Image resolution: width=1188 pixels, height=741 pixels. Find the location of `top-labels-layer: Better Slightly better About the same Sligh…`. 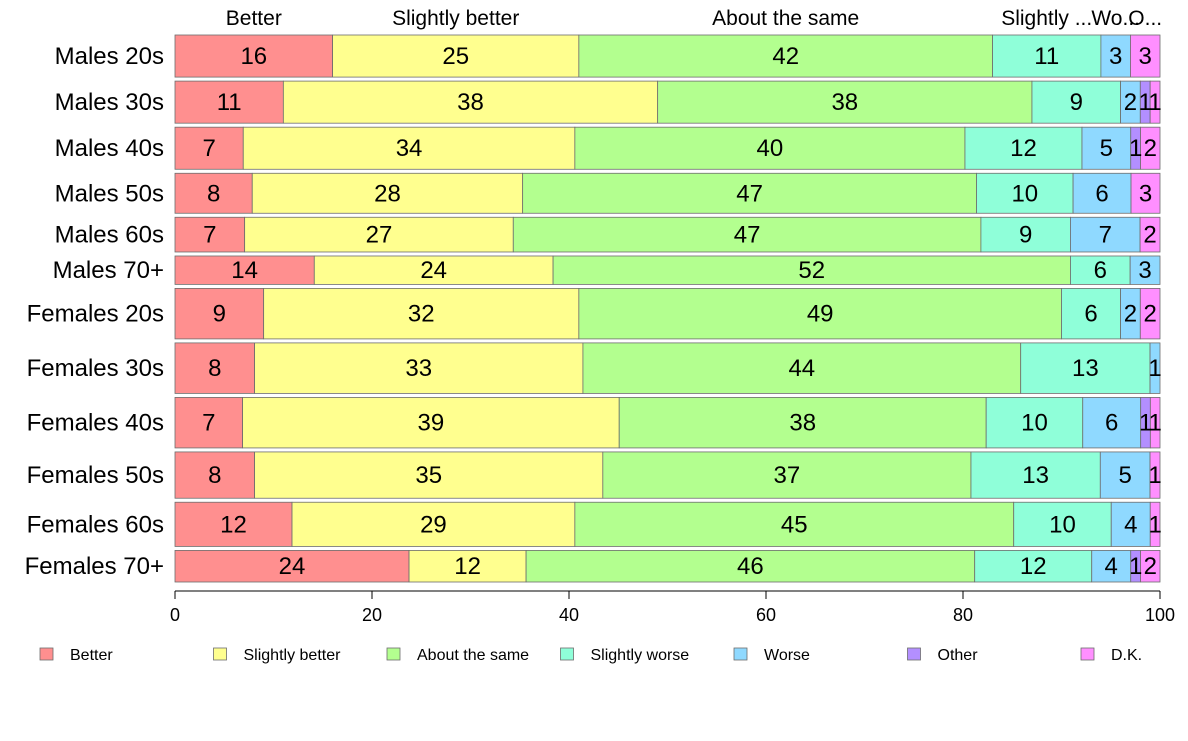

top-labels-layer: Better Slightly better About the same Sligh… is located at coordinates (694, 18).